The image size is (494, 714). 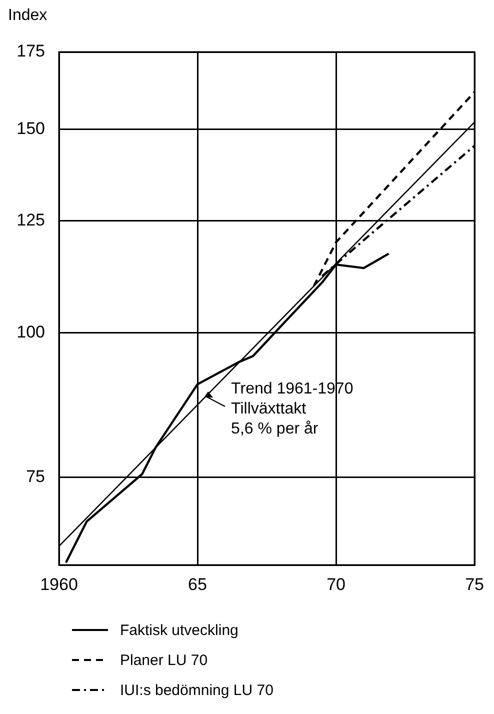 What do you see at coordinates (59, 584) in the screenshot?
I see `x-tick-label: 1960` at bounding box center [59, 584].